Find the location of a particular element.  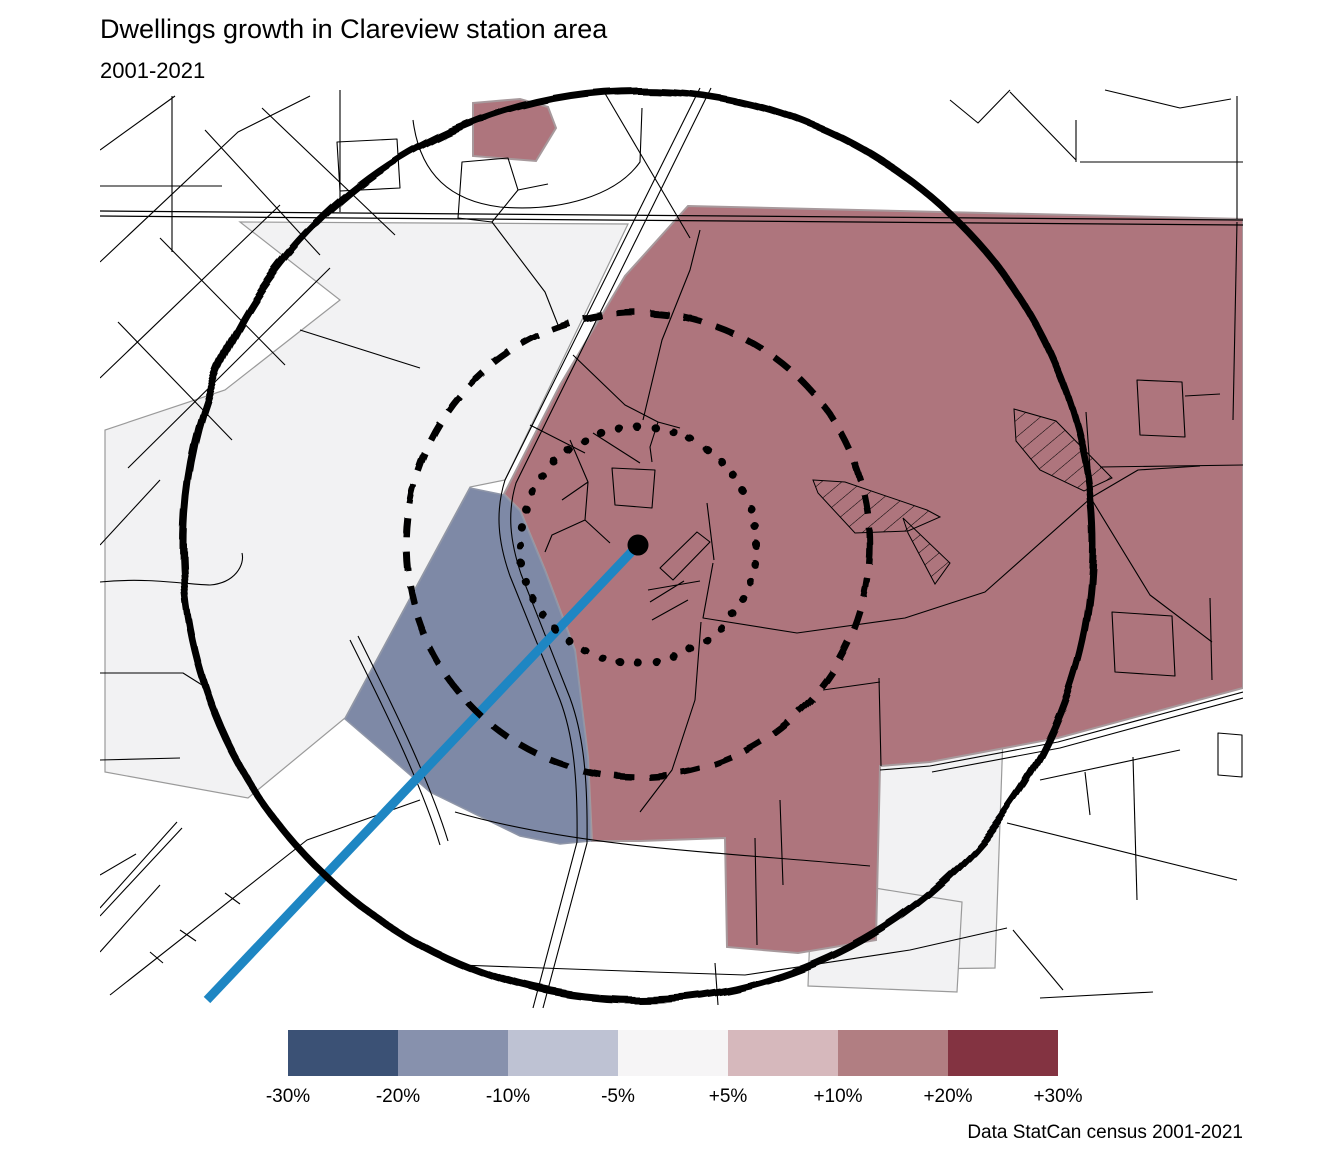

inner-ring is located at coordinates (638, 545).